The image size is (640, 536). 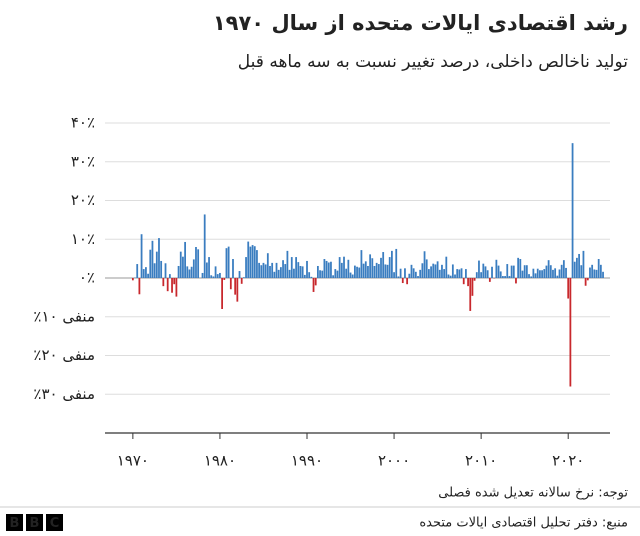 I want to click on chart-title: رشد اقتصادی ایالات متحده از سال ۱۹۷۰, so click(x=420, y=23).